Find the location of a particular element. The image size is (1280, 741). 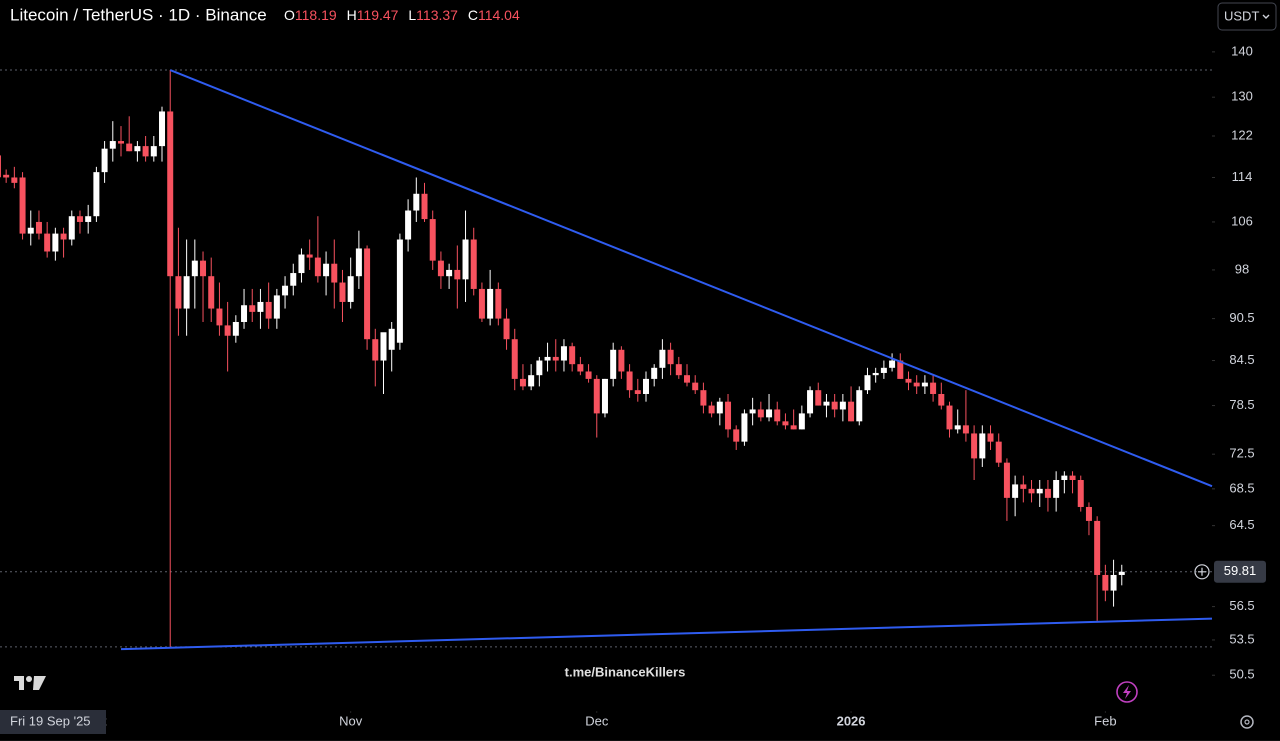

logo is located at coordinates (30, 683).